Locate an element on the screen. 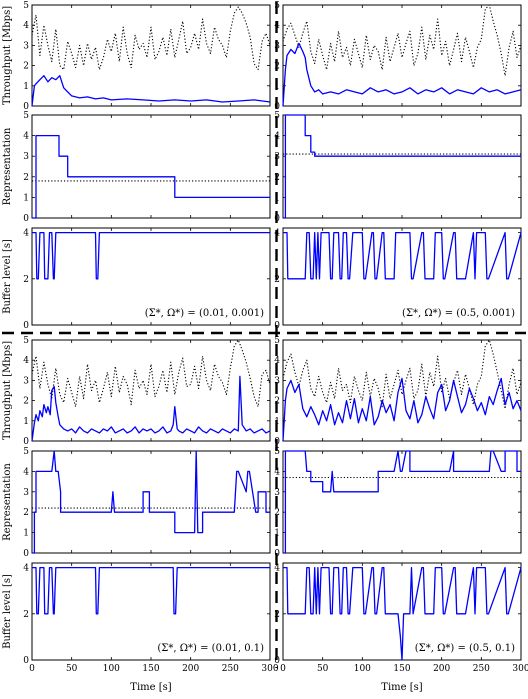 The height and width of the screenshot is (699, 528). x-tick-label: 50 is located at coordinates (323, 669).